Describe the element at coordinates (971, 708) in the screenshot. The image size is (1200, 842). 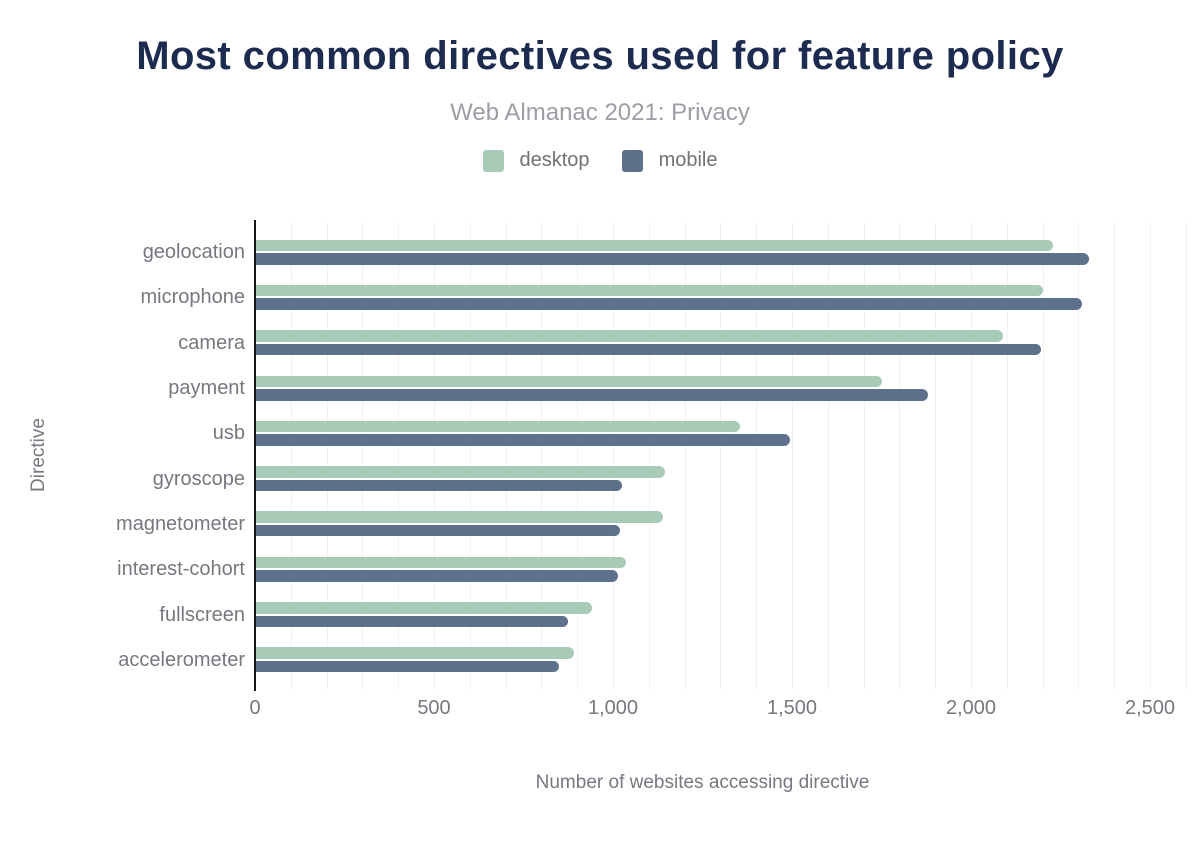
I see `x-tick-label: 2,000` at that location.